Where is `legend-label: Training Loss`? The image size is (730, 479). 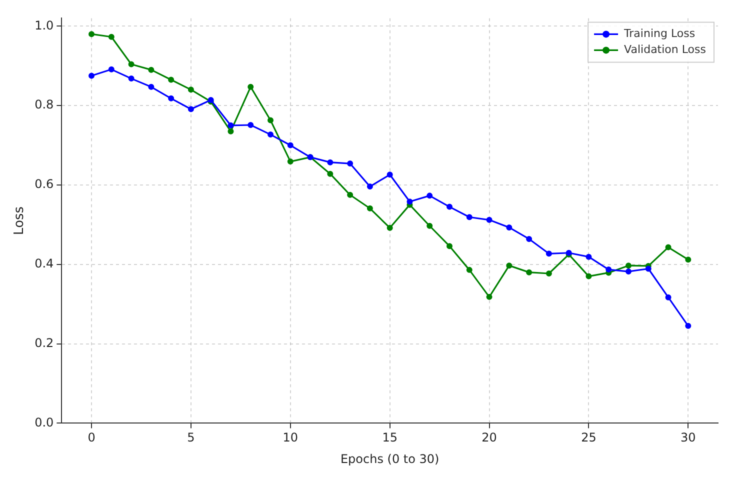
legend-label: Training Loss is located at coordinates (659, 33).